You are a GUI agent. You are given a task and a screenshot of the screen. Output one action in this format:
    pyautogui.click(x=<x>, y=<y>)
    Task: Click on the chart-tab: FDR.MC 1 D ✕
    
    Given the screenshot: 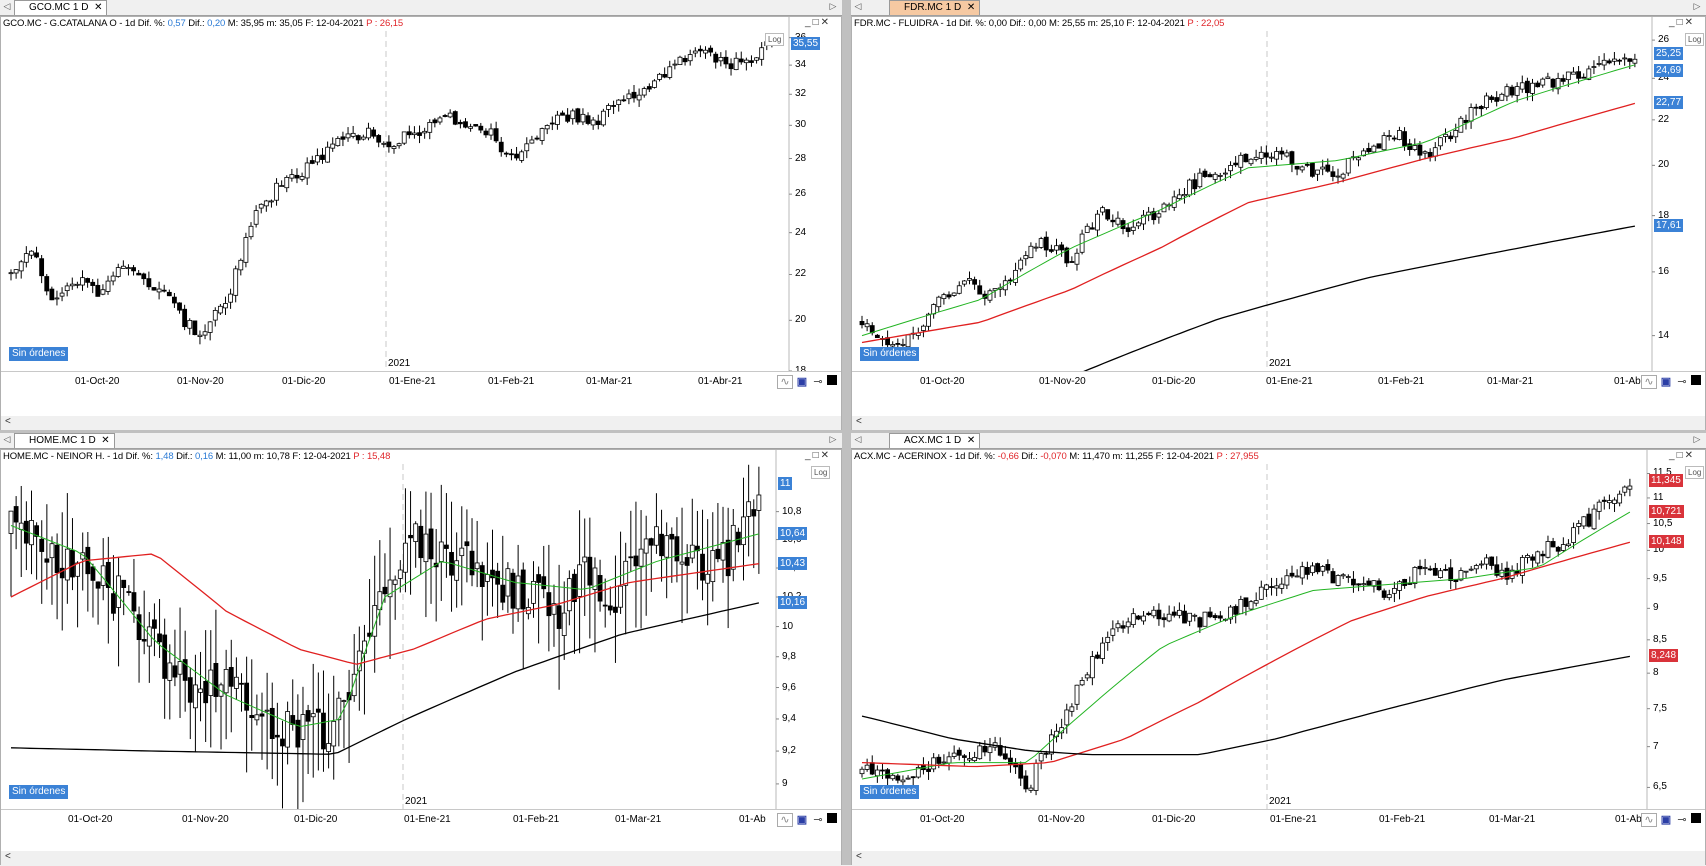 What is the action you would take?
    pyautogui.click(x=935, y=7)
    